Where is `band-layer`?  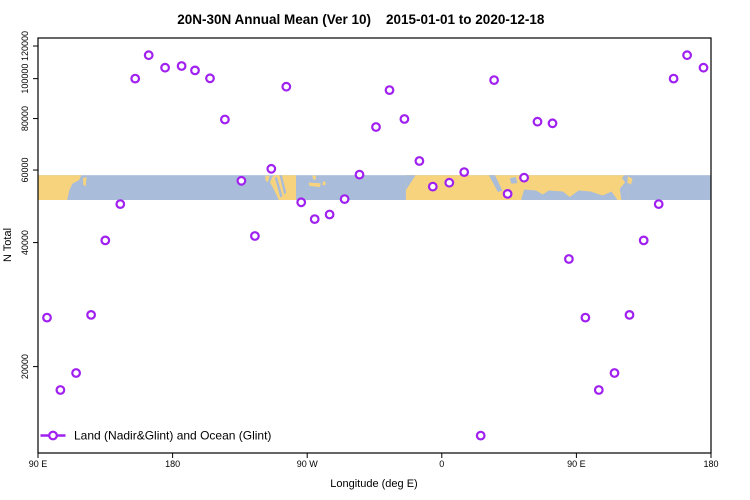 band-layer is located at coordinates (374, 187).